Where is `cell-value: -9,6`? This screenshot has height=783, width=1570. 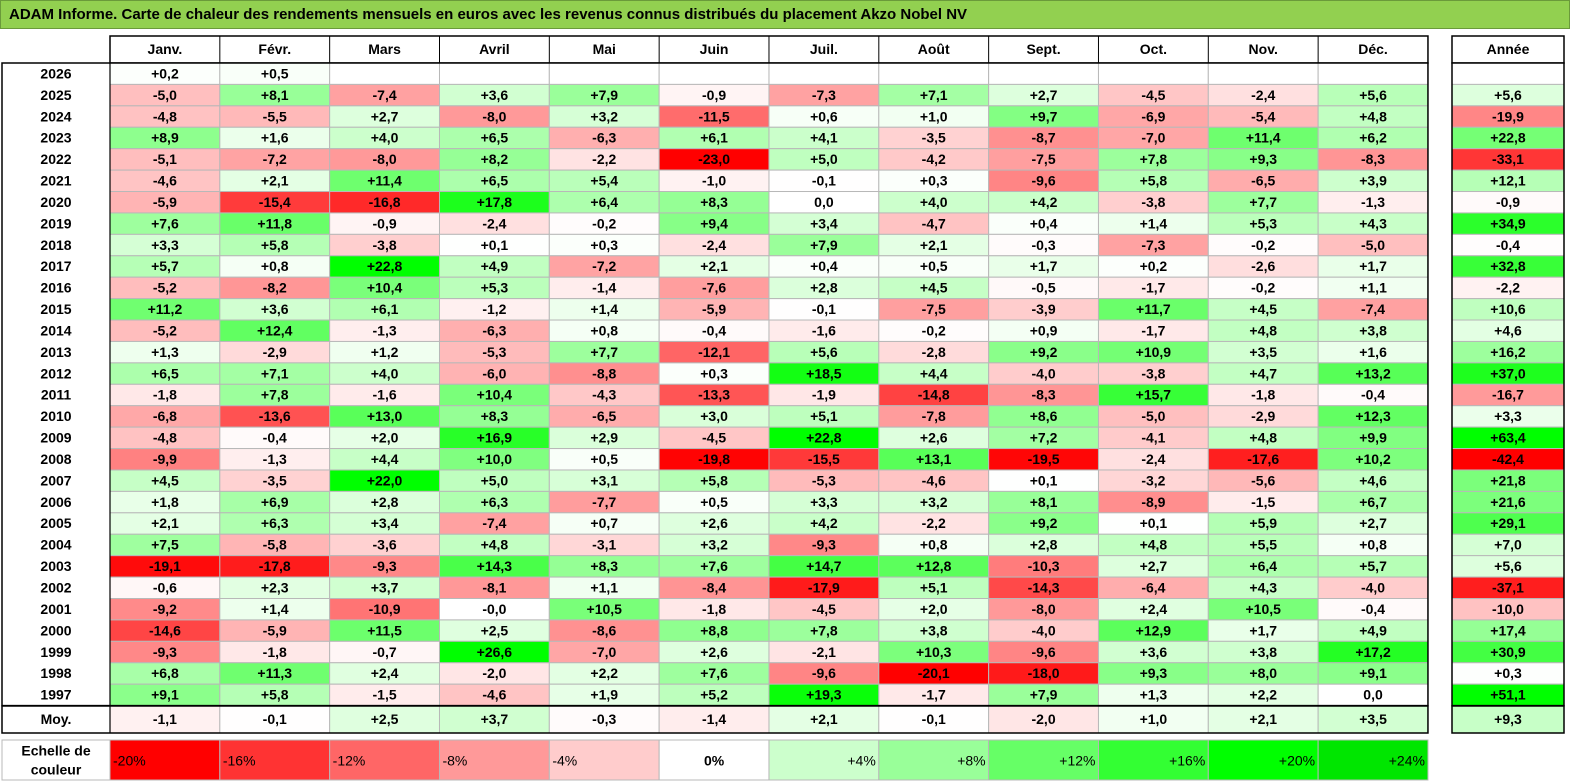
cell-value: -9,6 is located at coordinates (824, 673).